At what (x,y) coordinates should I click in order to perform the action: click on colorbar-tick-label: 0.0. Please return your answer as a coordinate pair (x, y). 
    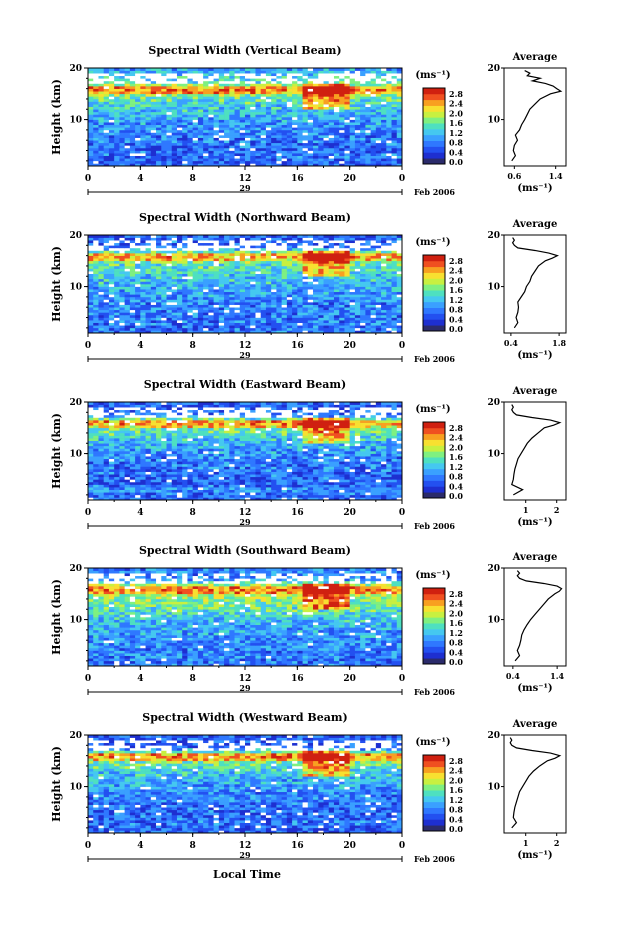
    Looking at the image, I should click on (456, 329).